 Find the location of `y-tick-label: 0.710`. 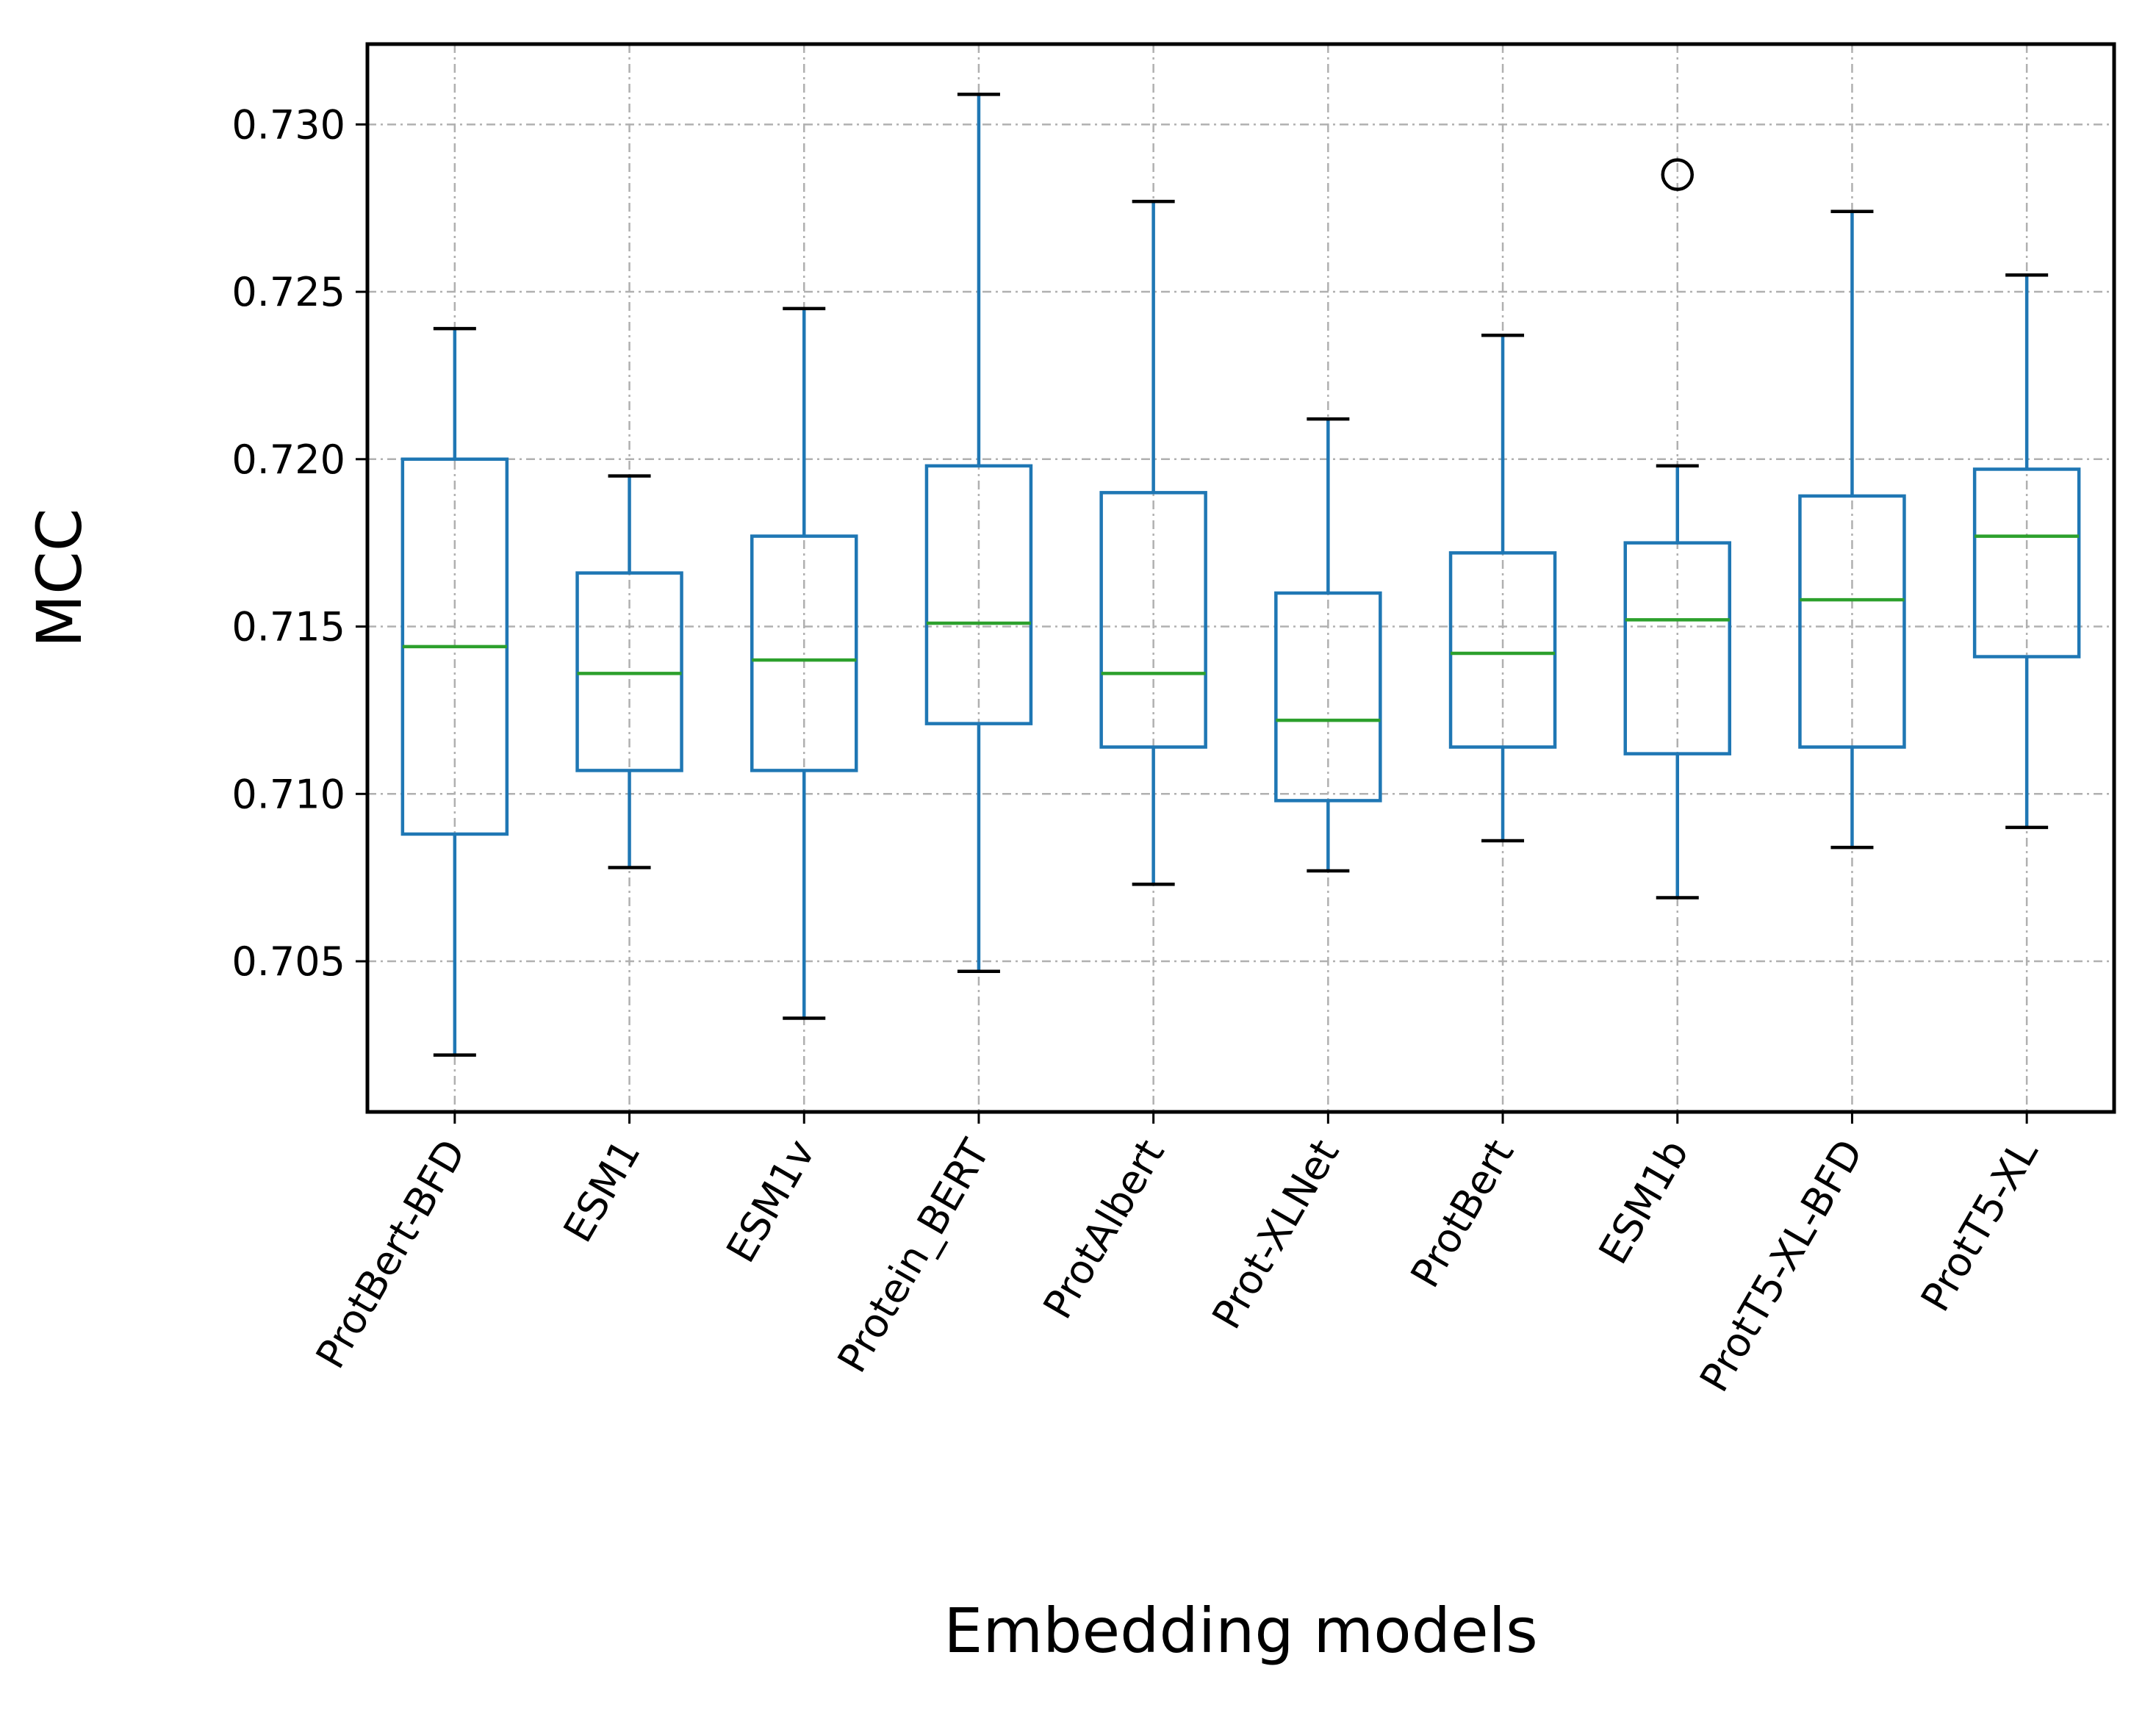

y-tick-label: 0.710 is located at coordinates (288, 794).